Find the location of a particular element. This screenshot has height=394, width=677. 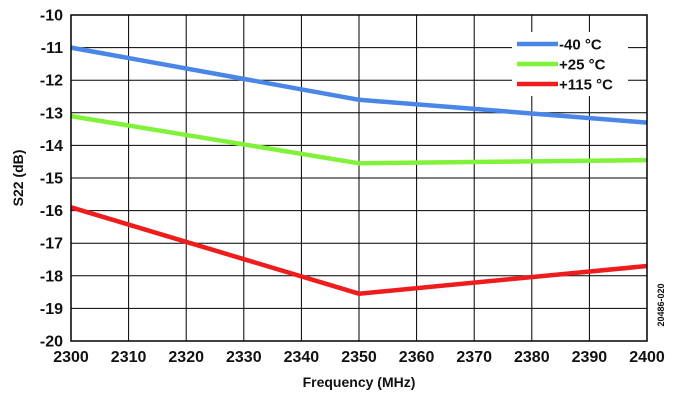

y-tick-label: -13 is located at coordinates (51, 113).